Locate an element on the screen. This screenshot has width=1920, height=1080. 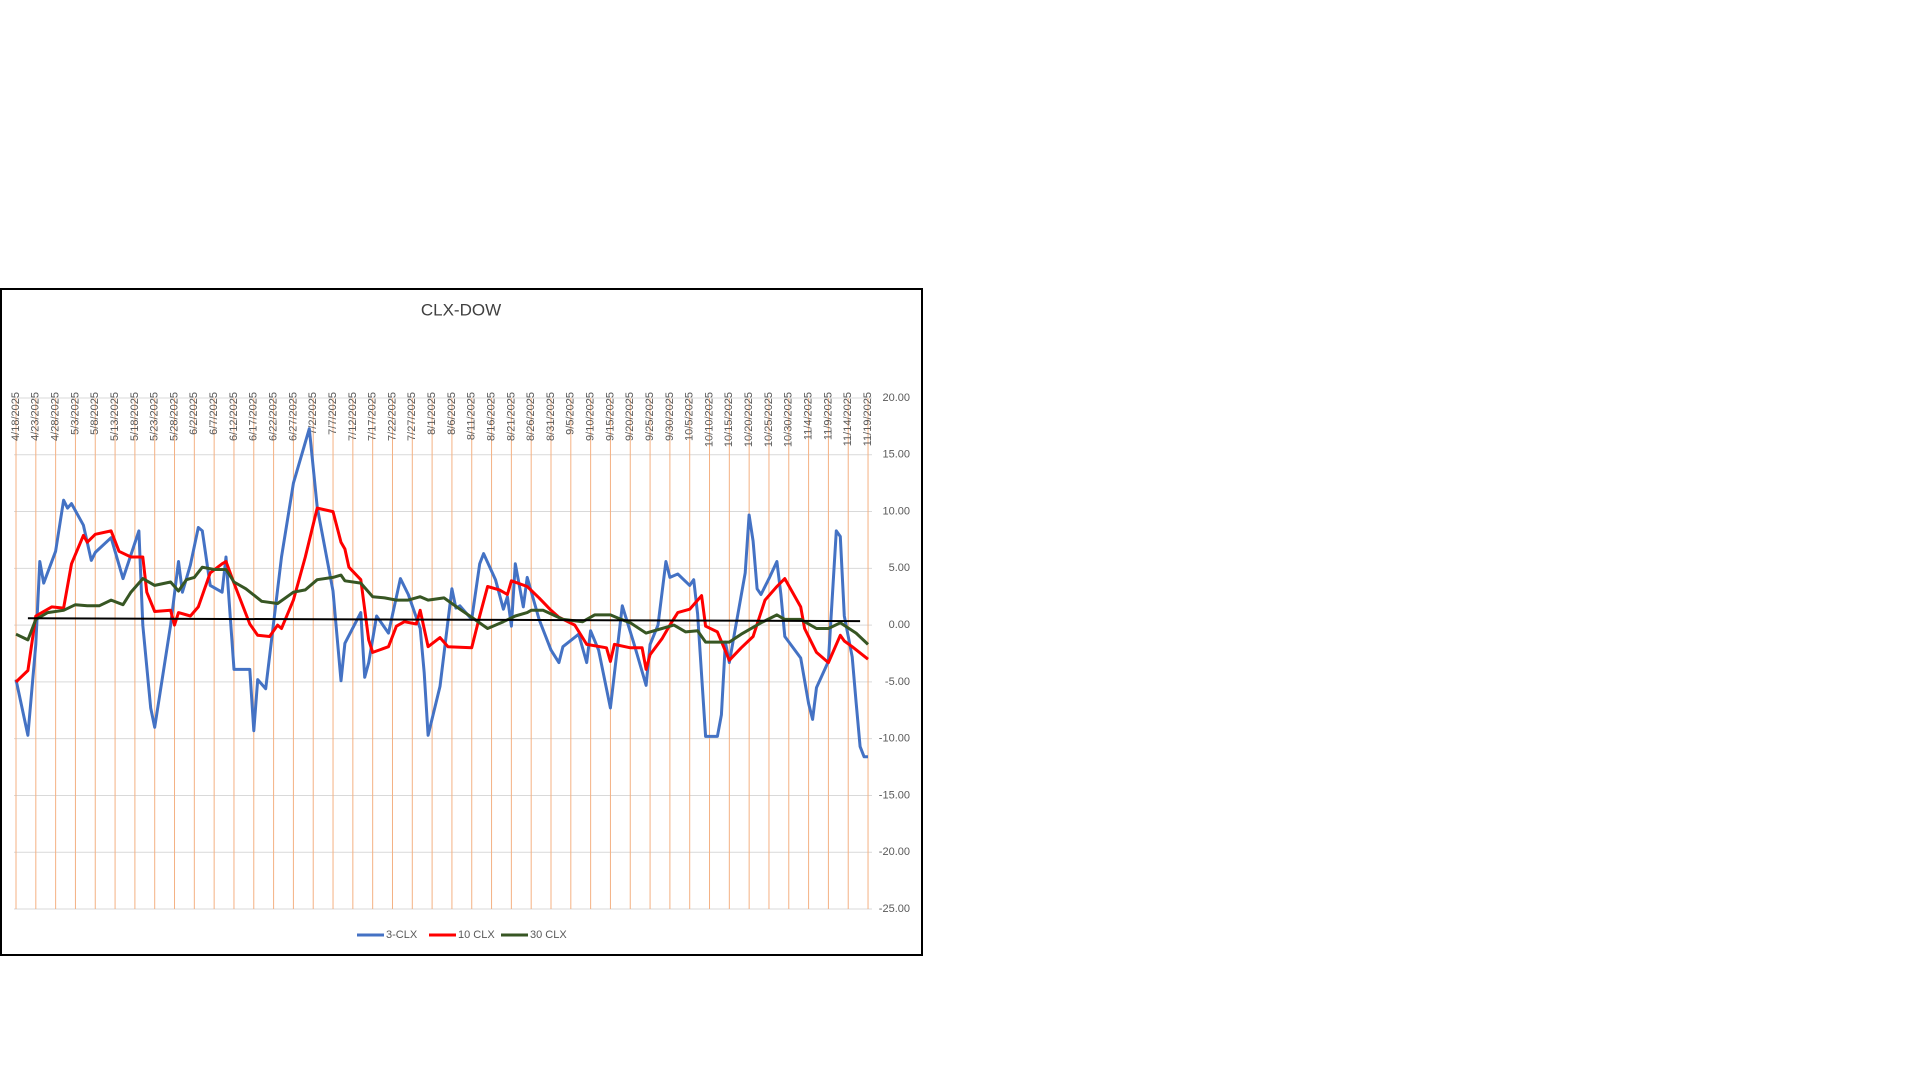
x-tick-label: 11/9/2025 is located at coordinates (828, 416).